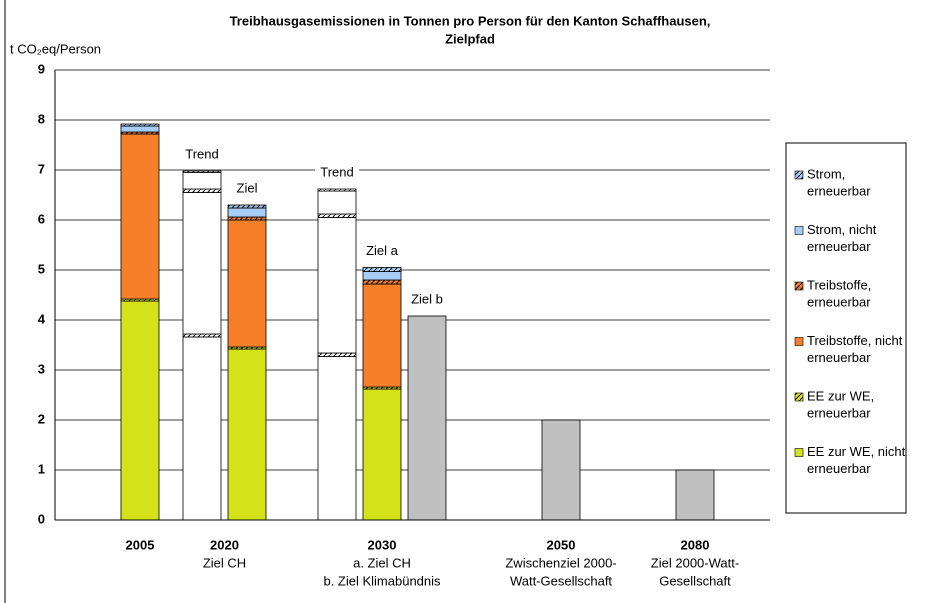 This screenshot has width=929, height=603. What do you see at coordinates (846, 328) in the screenshot?
I see `legend` at bounding box center [846, 328].